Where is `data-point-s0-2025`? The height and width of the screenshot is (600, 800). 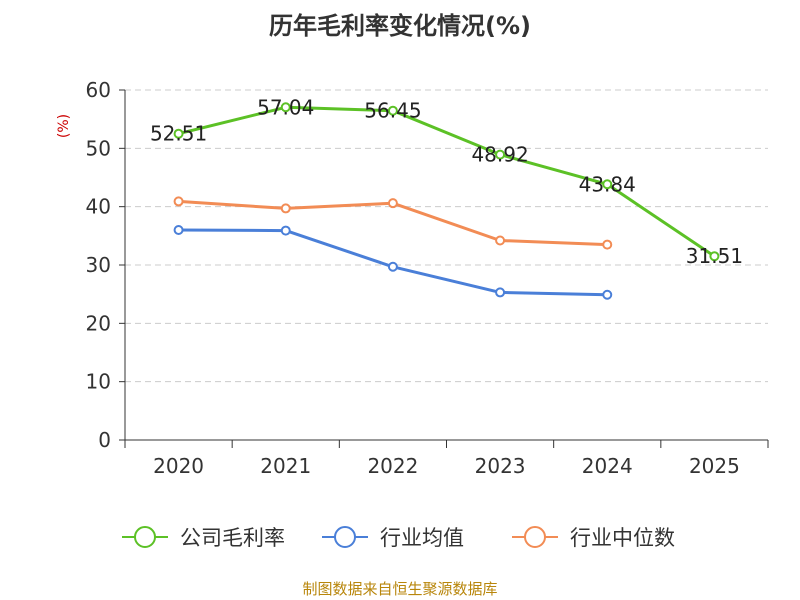 data-point-s0-2025 is located at coordinates (714, 256).